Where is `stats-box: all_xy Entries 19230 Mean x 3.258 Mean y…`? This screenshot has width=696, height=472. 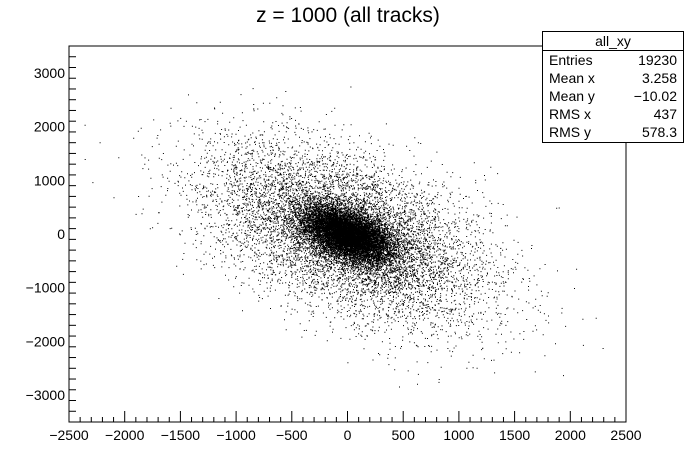 stats-box: all_xy Entries 19230 Mean x 3.258 Mean y… is located at coordinates (613, 87).